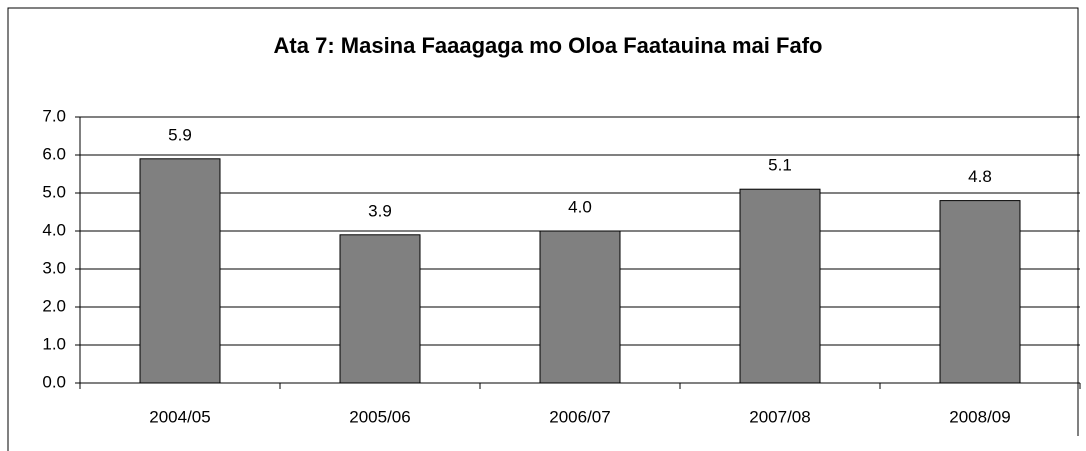 The height and width of the screenshot is (451, 1086). What do you see at coordinates (780, 165) in the screenshot?
I see `data-label: 5.1` at bounding box center [780, 165].